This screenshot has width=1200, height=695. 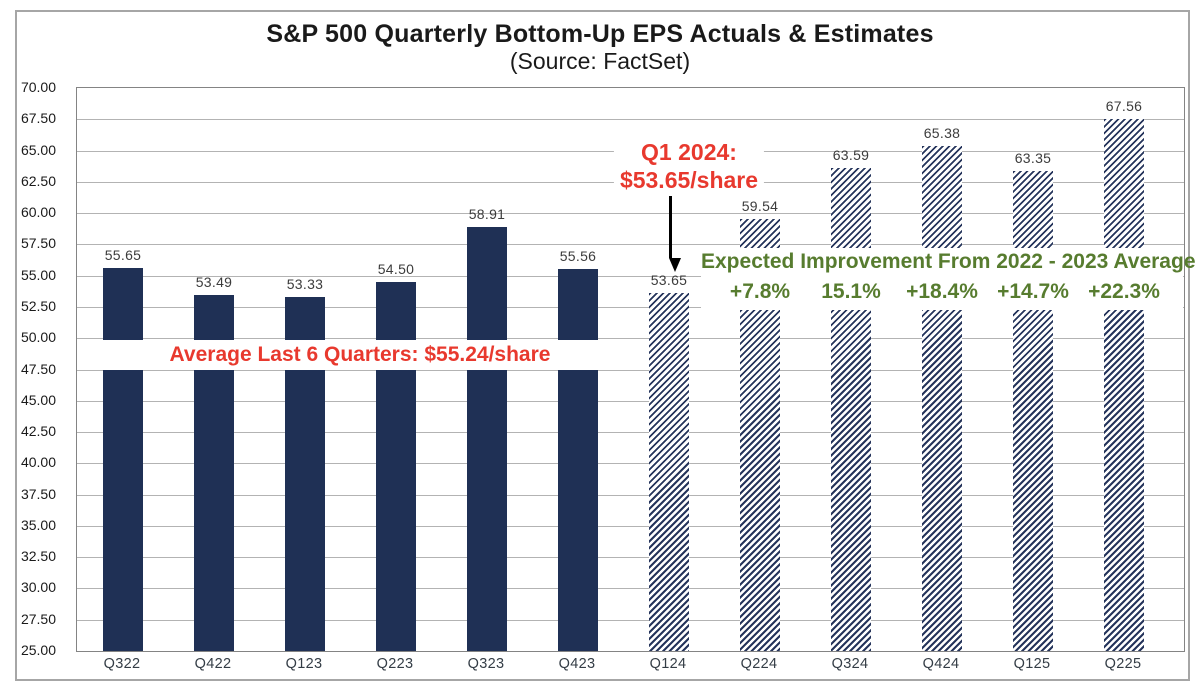 I want to click on y-axis-label: 42.50, so click(x=38, y=431).